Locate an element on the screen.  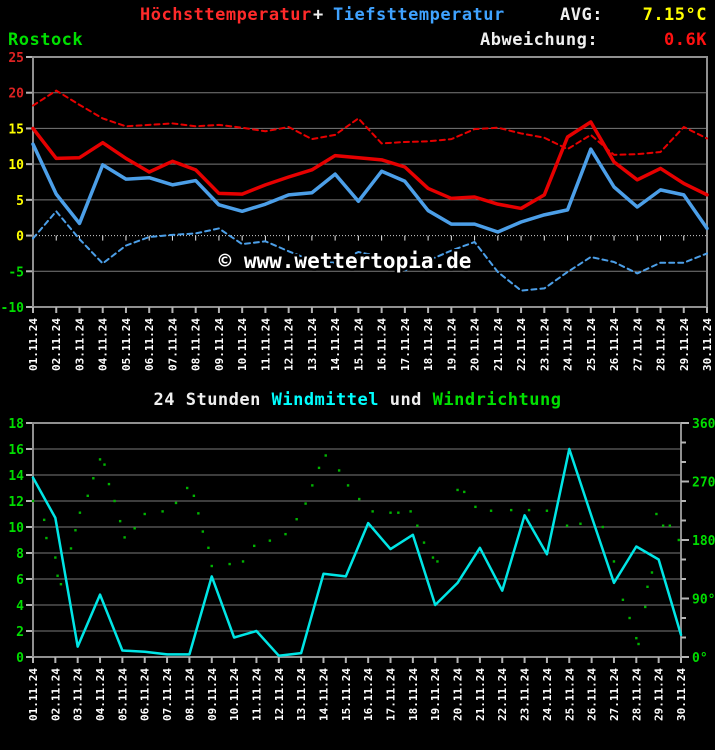
x-tick-label: 09.11.24 is located at coordinates (212, 694).